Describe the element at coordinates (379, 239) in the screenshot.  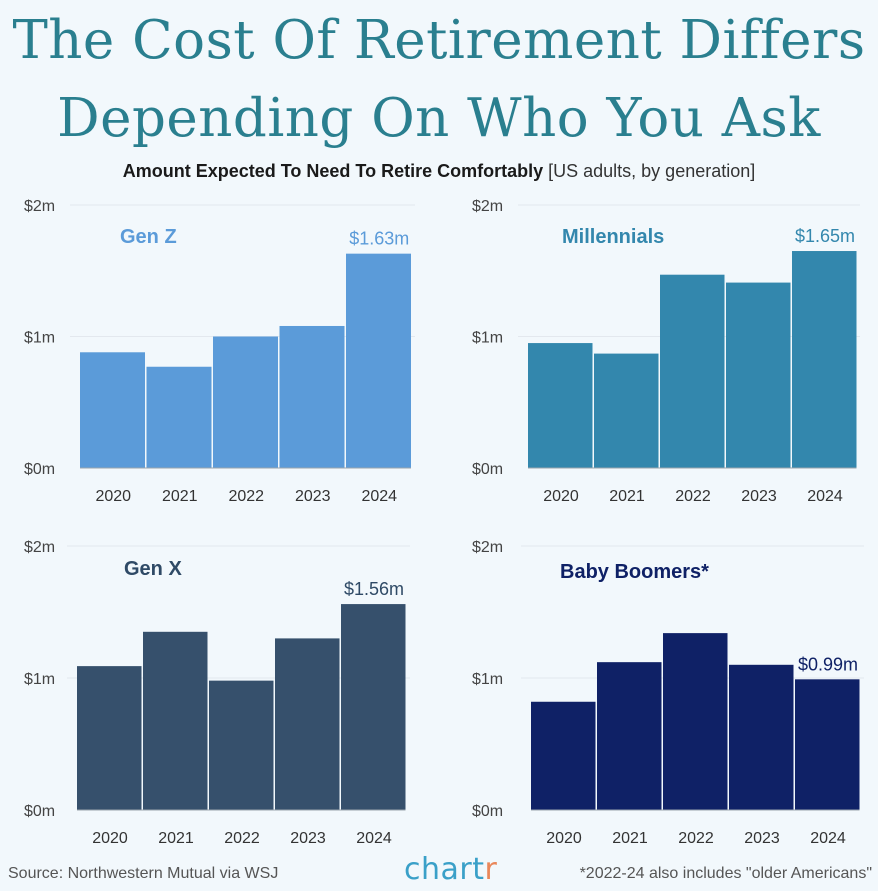
I see `gen-z-data-label: $1.63m` at that location.